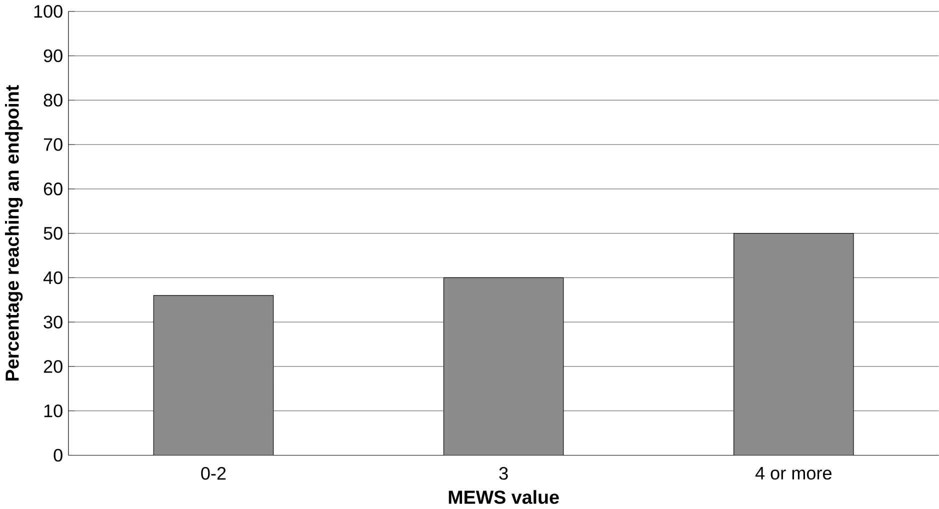  What do you see at coordinates (14, 233) in the screenshot?
I see `y-axis-title: Percentage reaching an endpoint` at bounding box center [14, 233].